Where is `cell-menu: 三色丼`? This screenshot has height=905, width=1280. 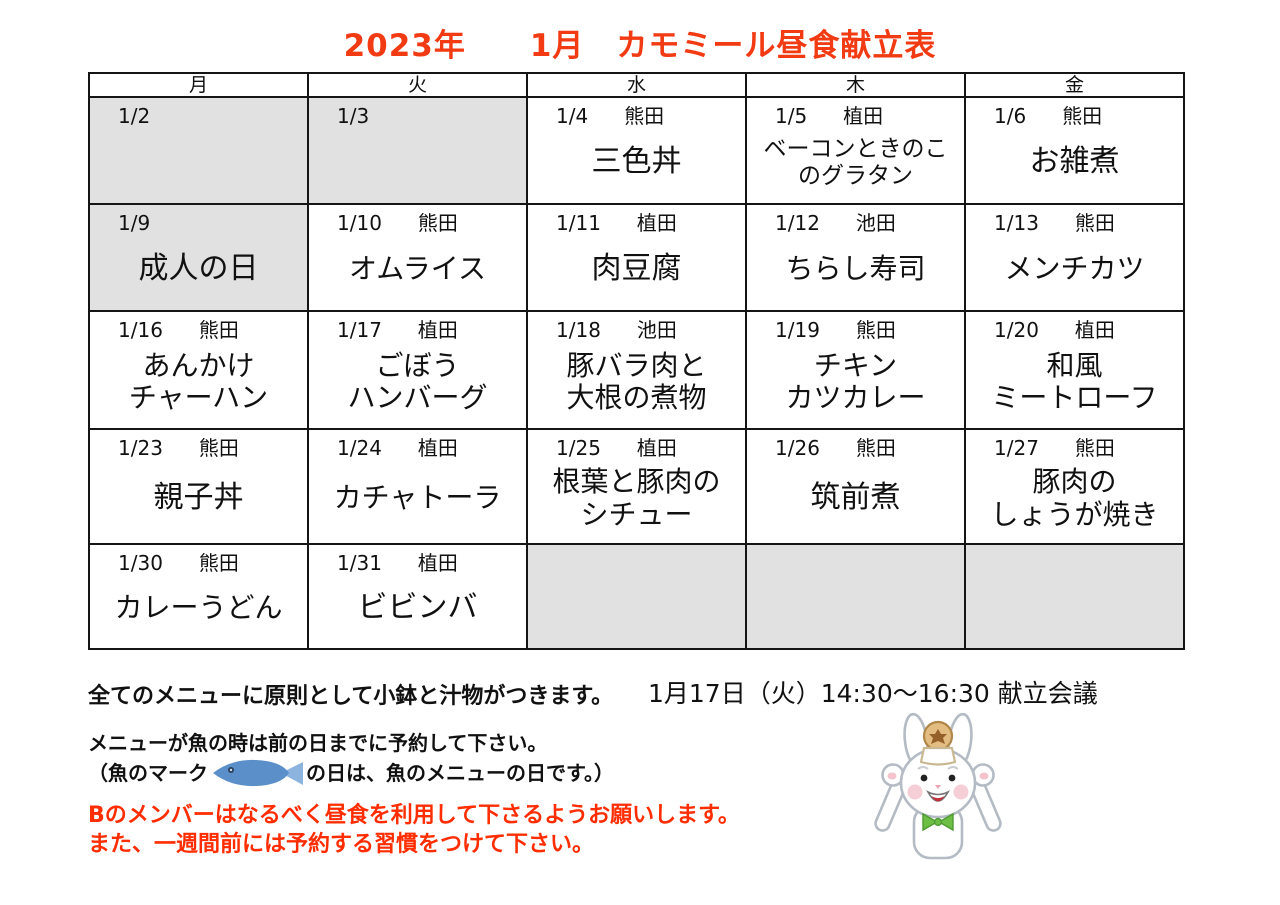
cell-menu: 三色丼 is located at coordinates (636, 165).